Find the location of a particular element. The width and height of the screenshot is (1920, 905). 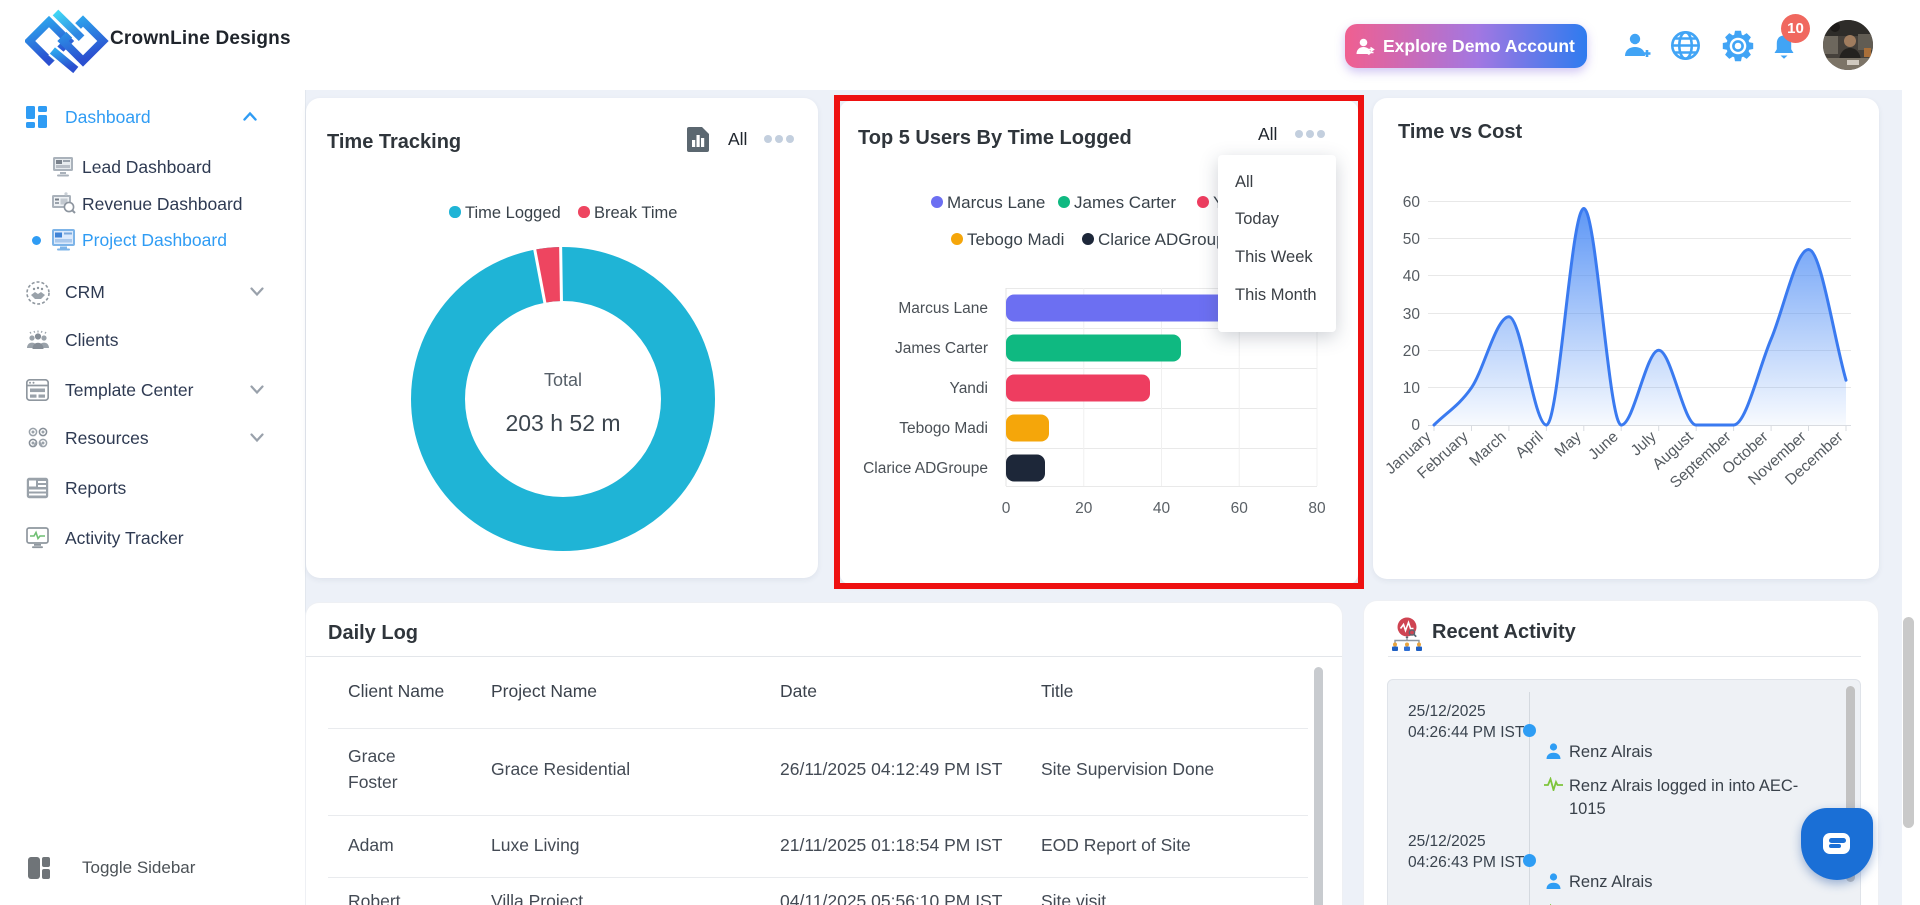

svg-text: Marcus Lane is located at coordinates (943, 308).